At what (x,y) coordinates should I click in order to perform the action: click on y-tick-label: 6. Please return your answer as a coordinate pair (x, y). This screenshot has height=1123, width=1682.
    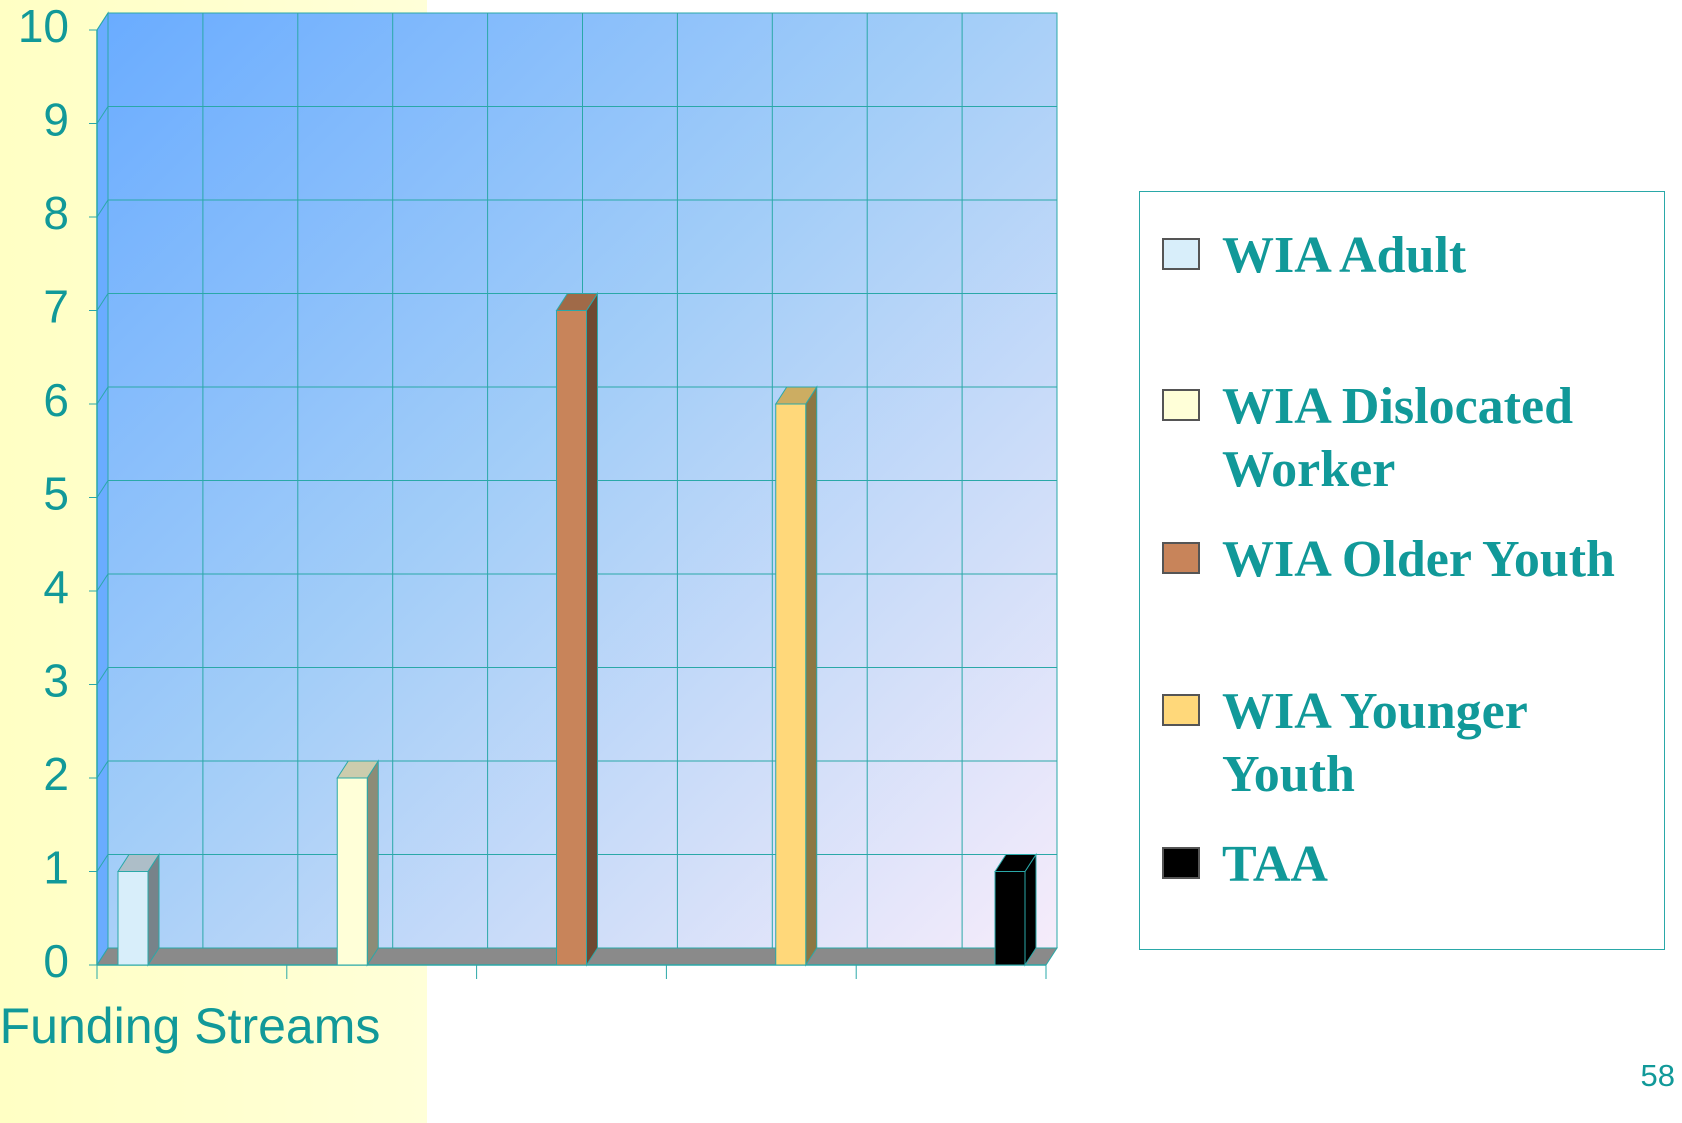
    Looking at the image, I should click on (56, 400).